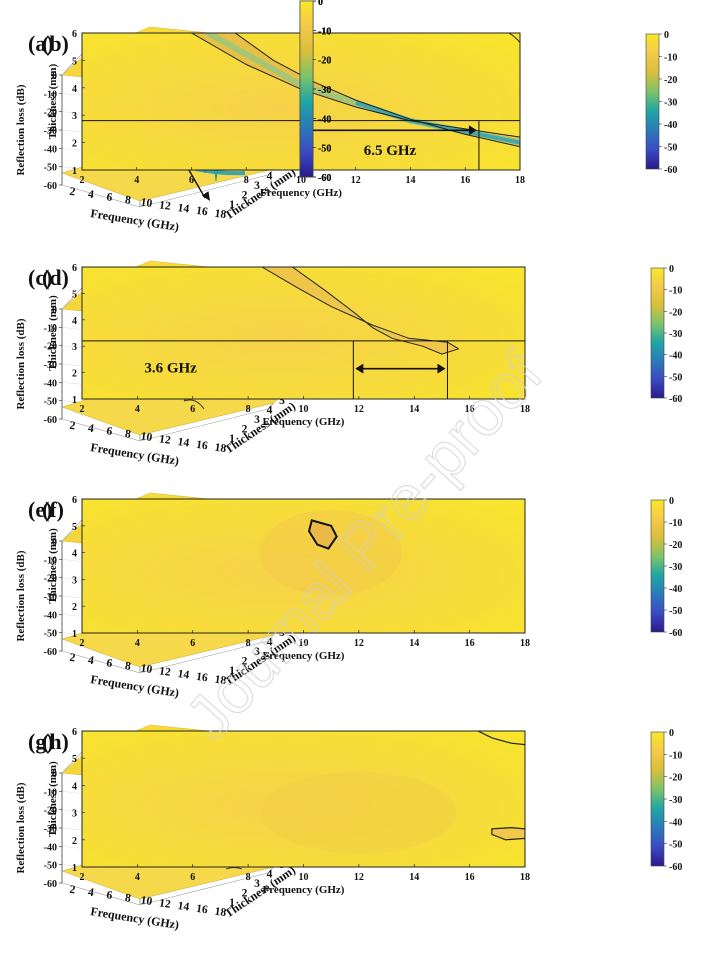 This screenshot has width=720, height=958. Describe the element at coordinates (359, 812) in the screenshot. I see `absorption-region` at that location.